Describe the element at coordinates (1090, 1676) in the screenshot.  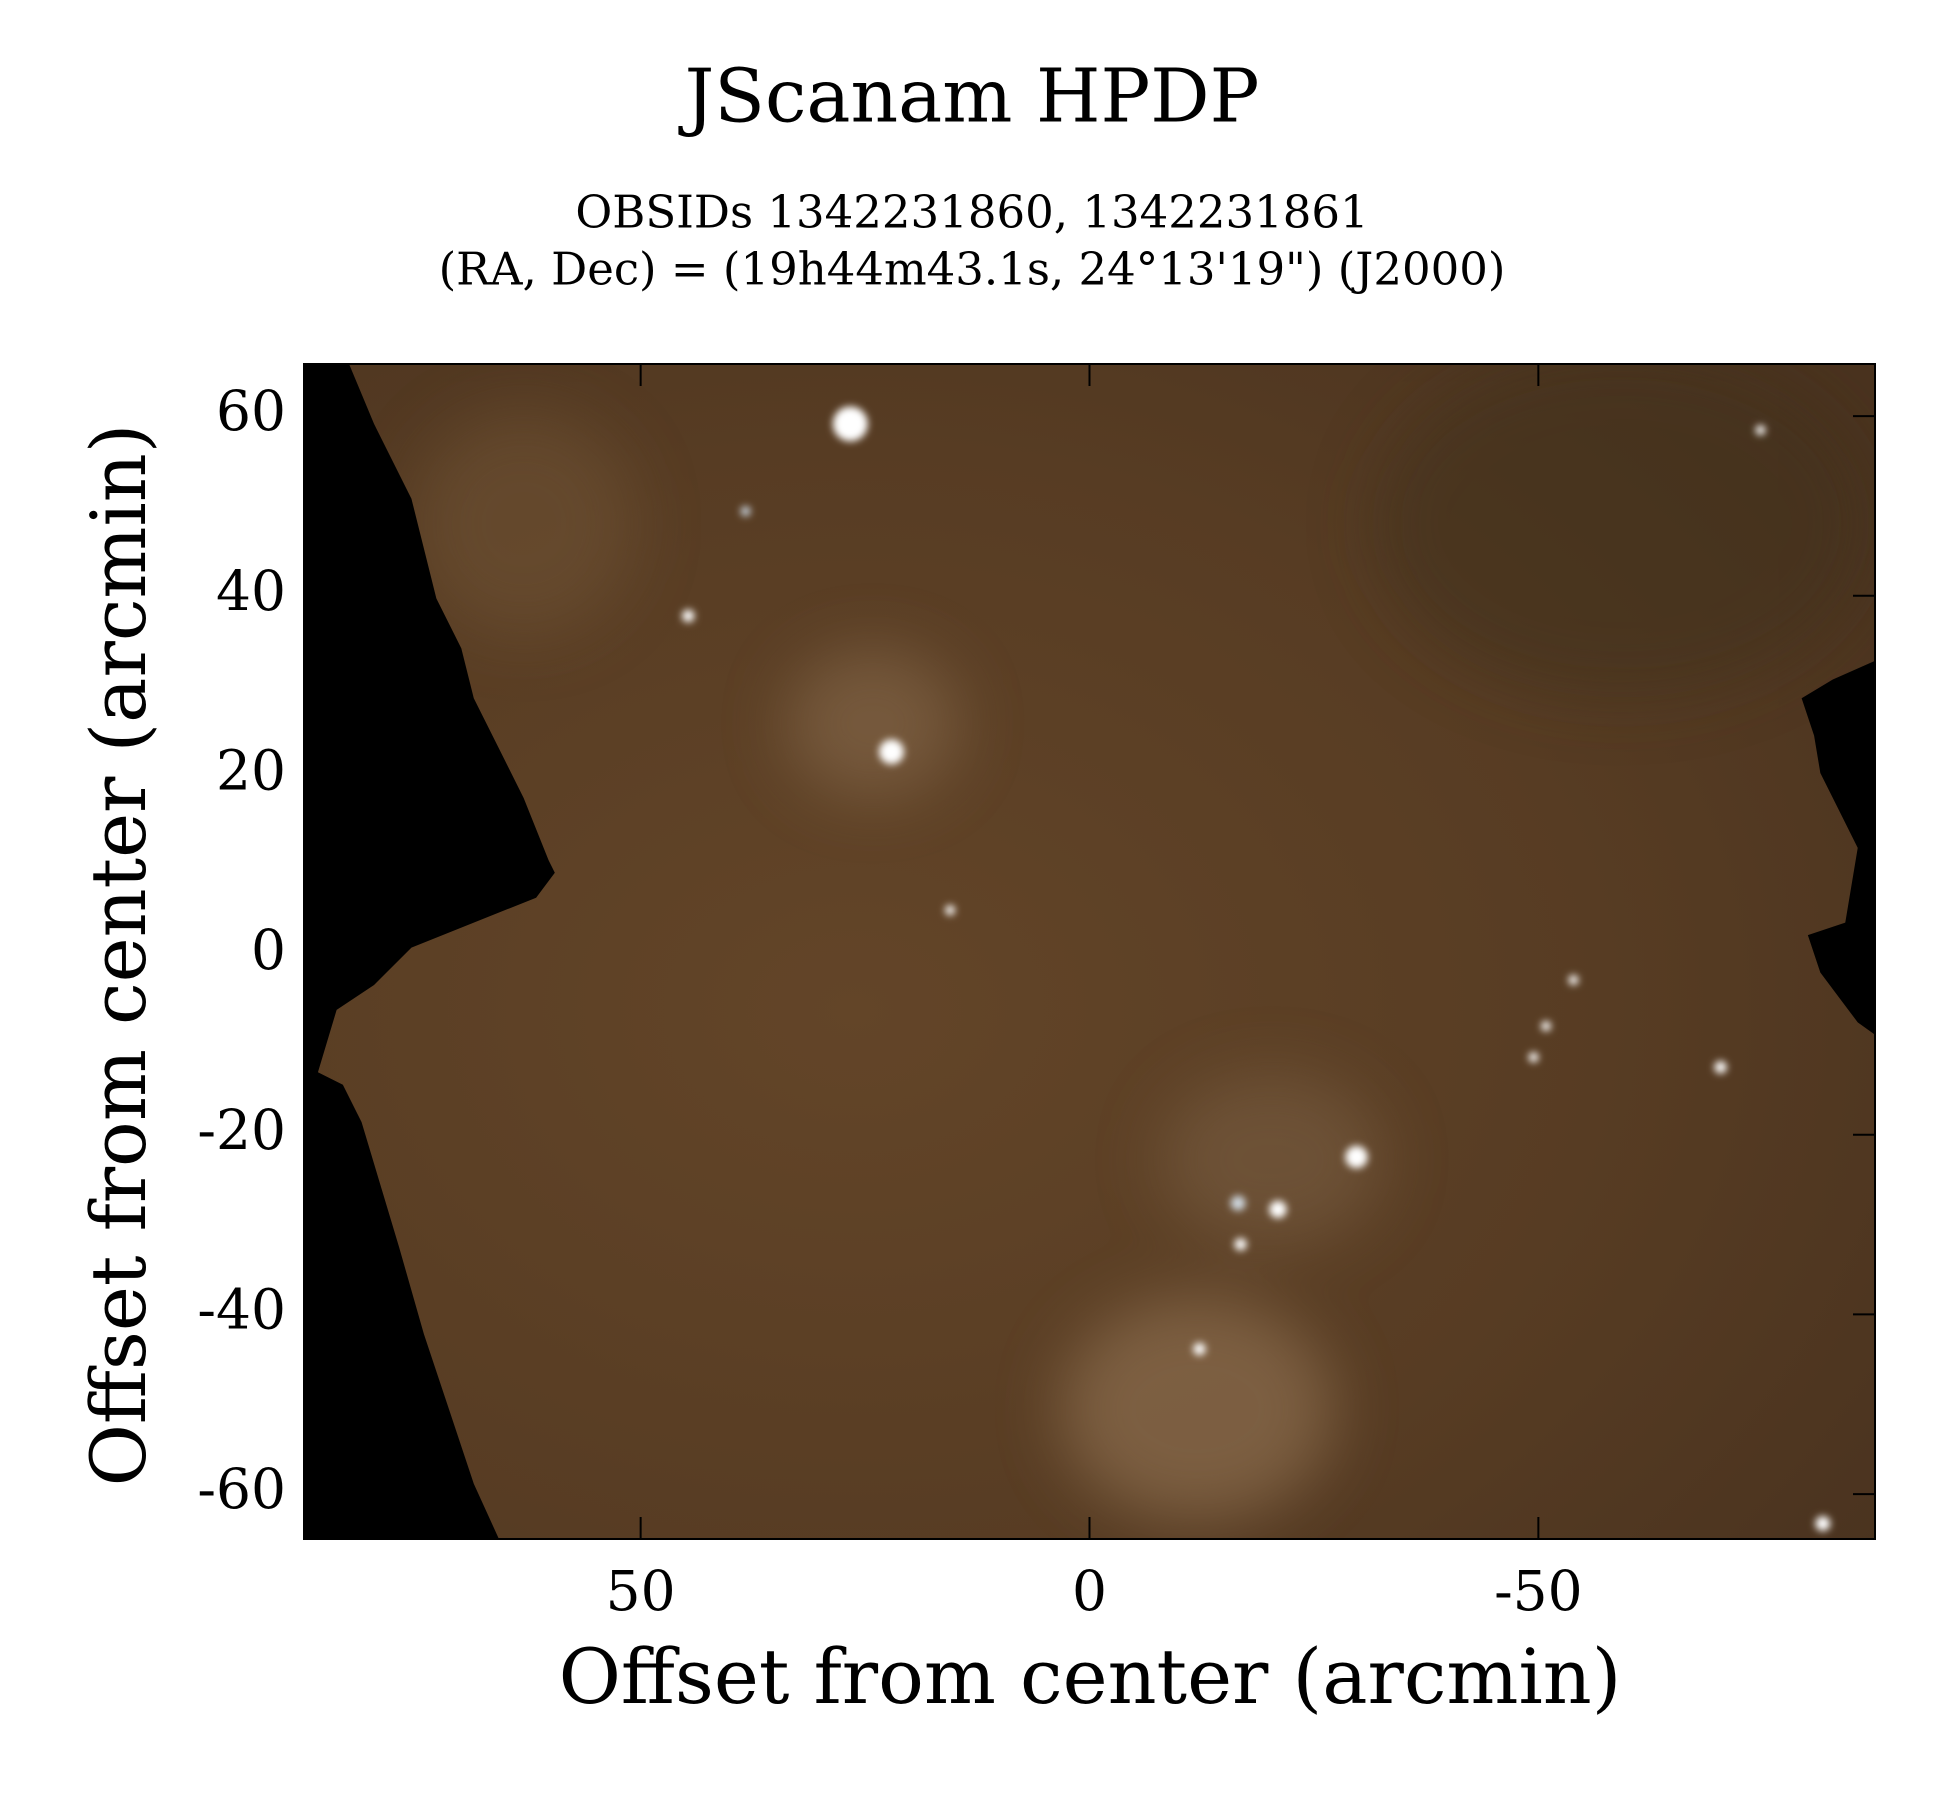
I see `x-axis-label: Offset from center (arcmin)` at that location.